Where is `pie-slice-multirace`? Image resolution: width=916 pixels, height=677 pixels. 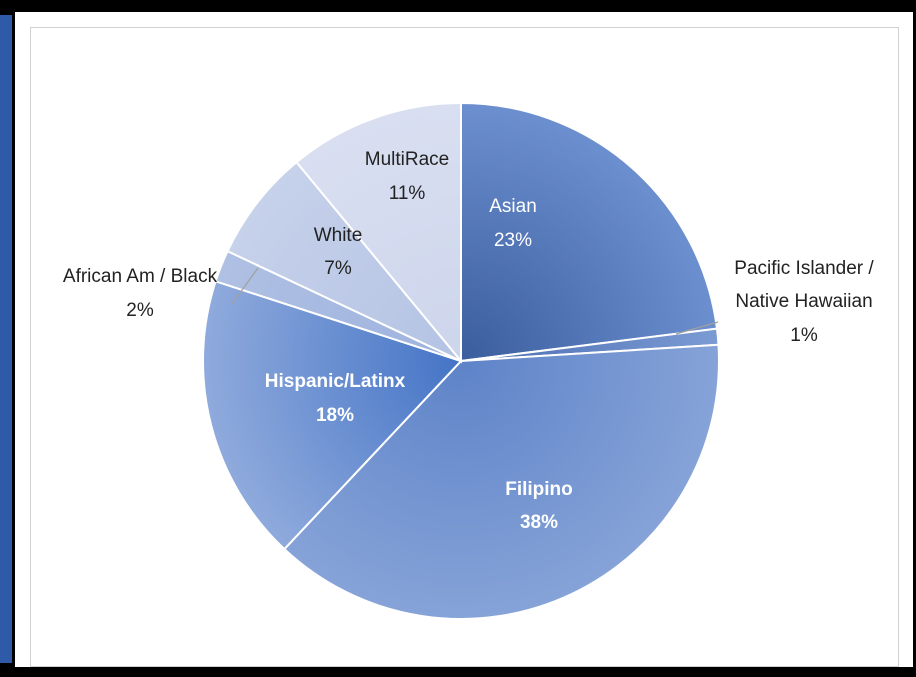 pie-slice-multirace is located at coordinates (378, 232).